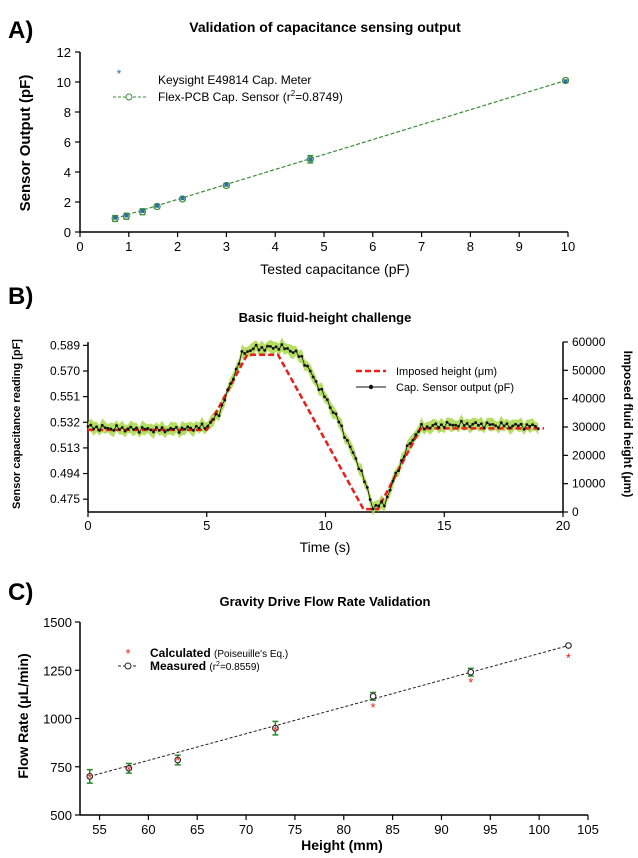 This screenshot has width=638, height=858. What do you see at coordinates (421, 246) in the screenshot?
I see `x-tick-label-a: 7` at bounding box center [421, 246].